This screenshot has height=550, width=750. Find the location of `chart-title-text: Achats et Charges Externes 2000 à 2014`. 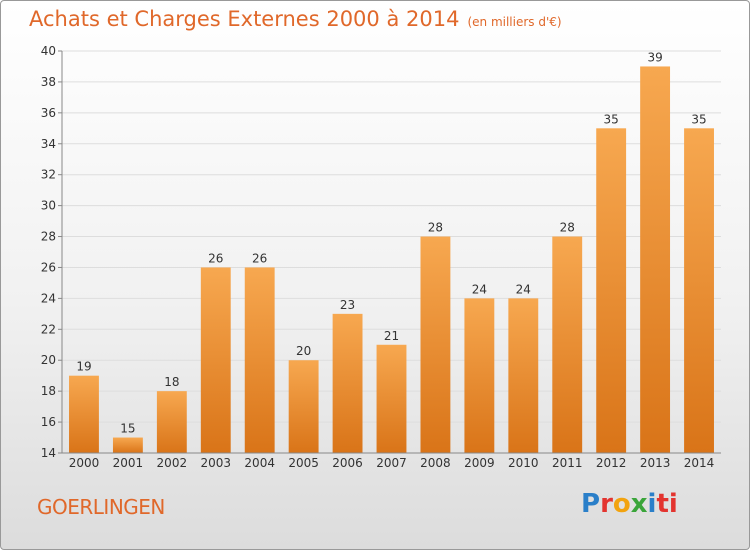

chart-title-text: Achats et Charges Externes 2000 à 2014 is located at coordinates (244, 19).